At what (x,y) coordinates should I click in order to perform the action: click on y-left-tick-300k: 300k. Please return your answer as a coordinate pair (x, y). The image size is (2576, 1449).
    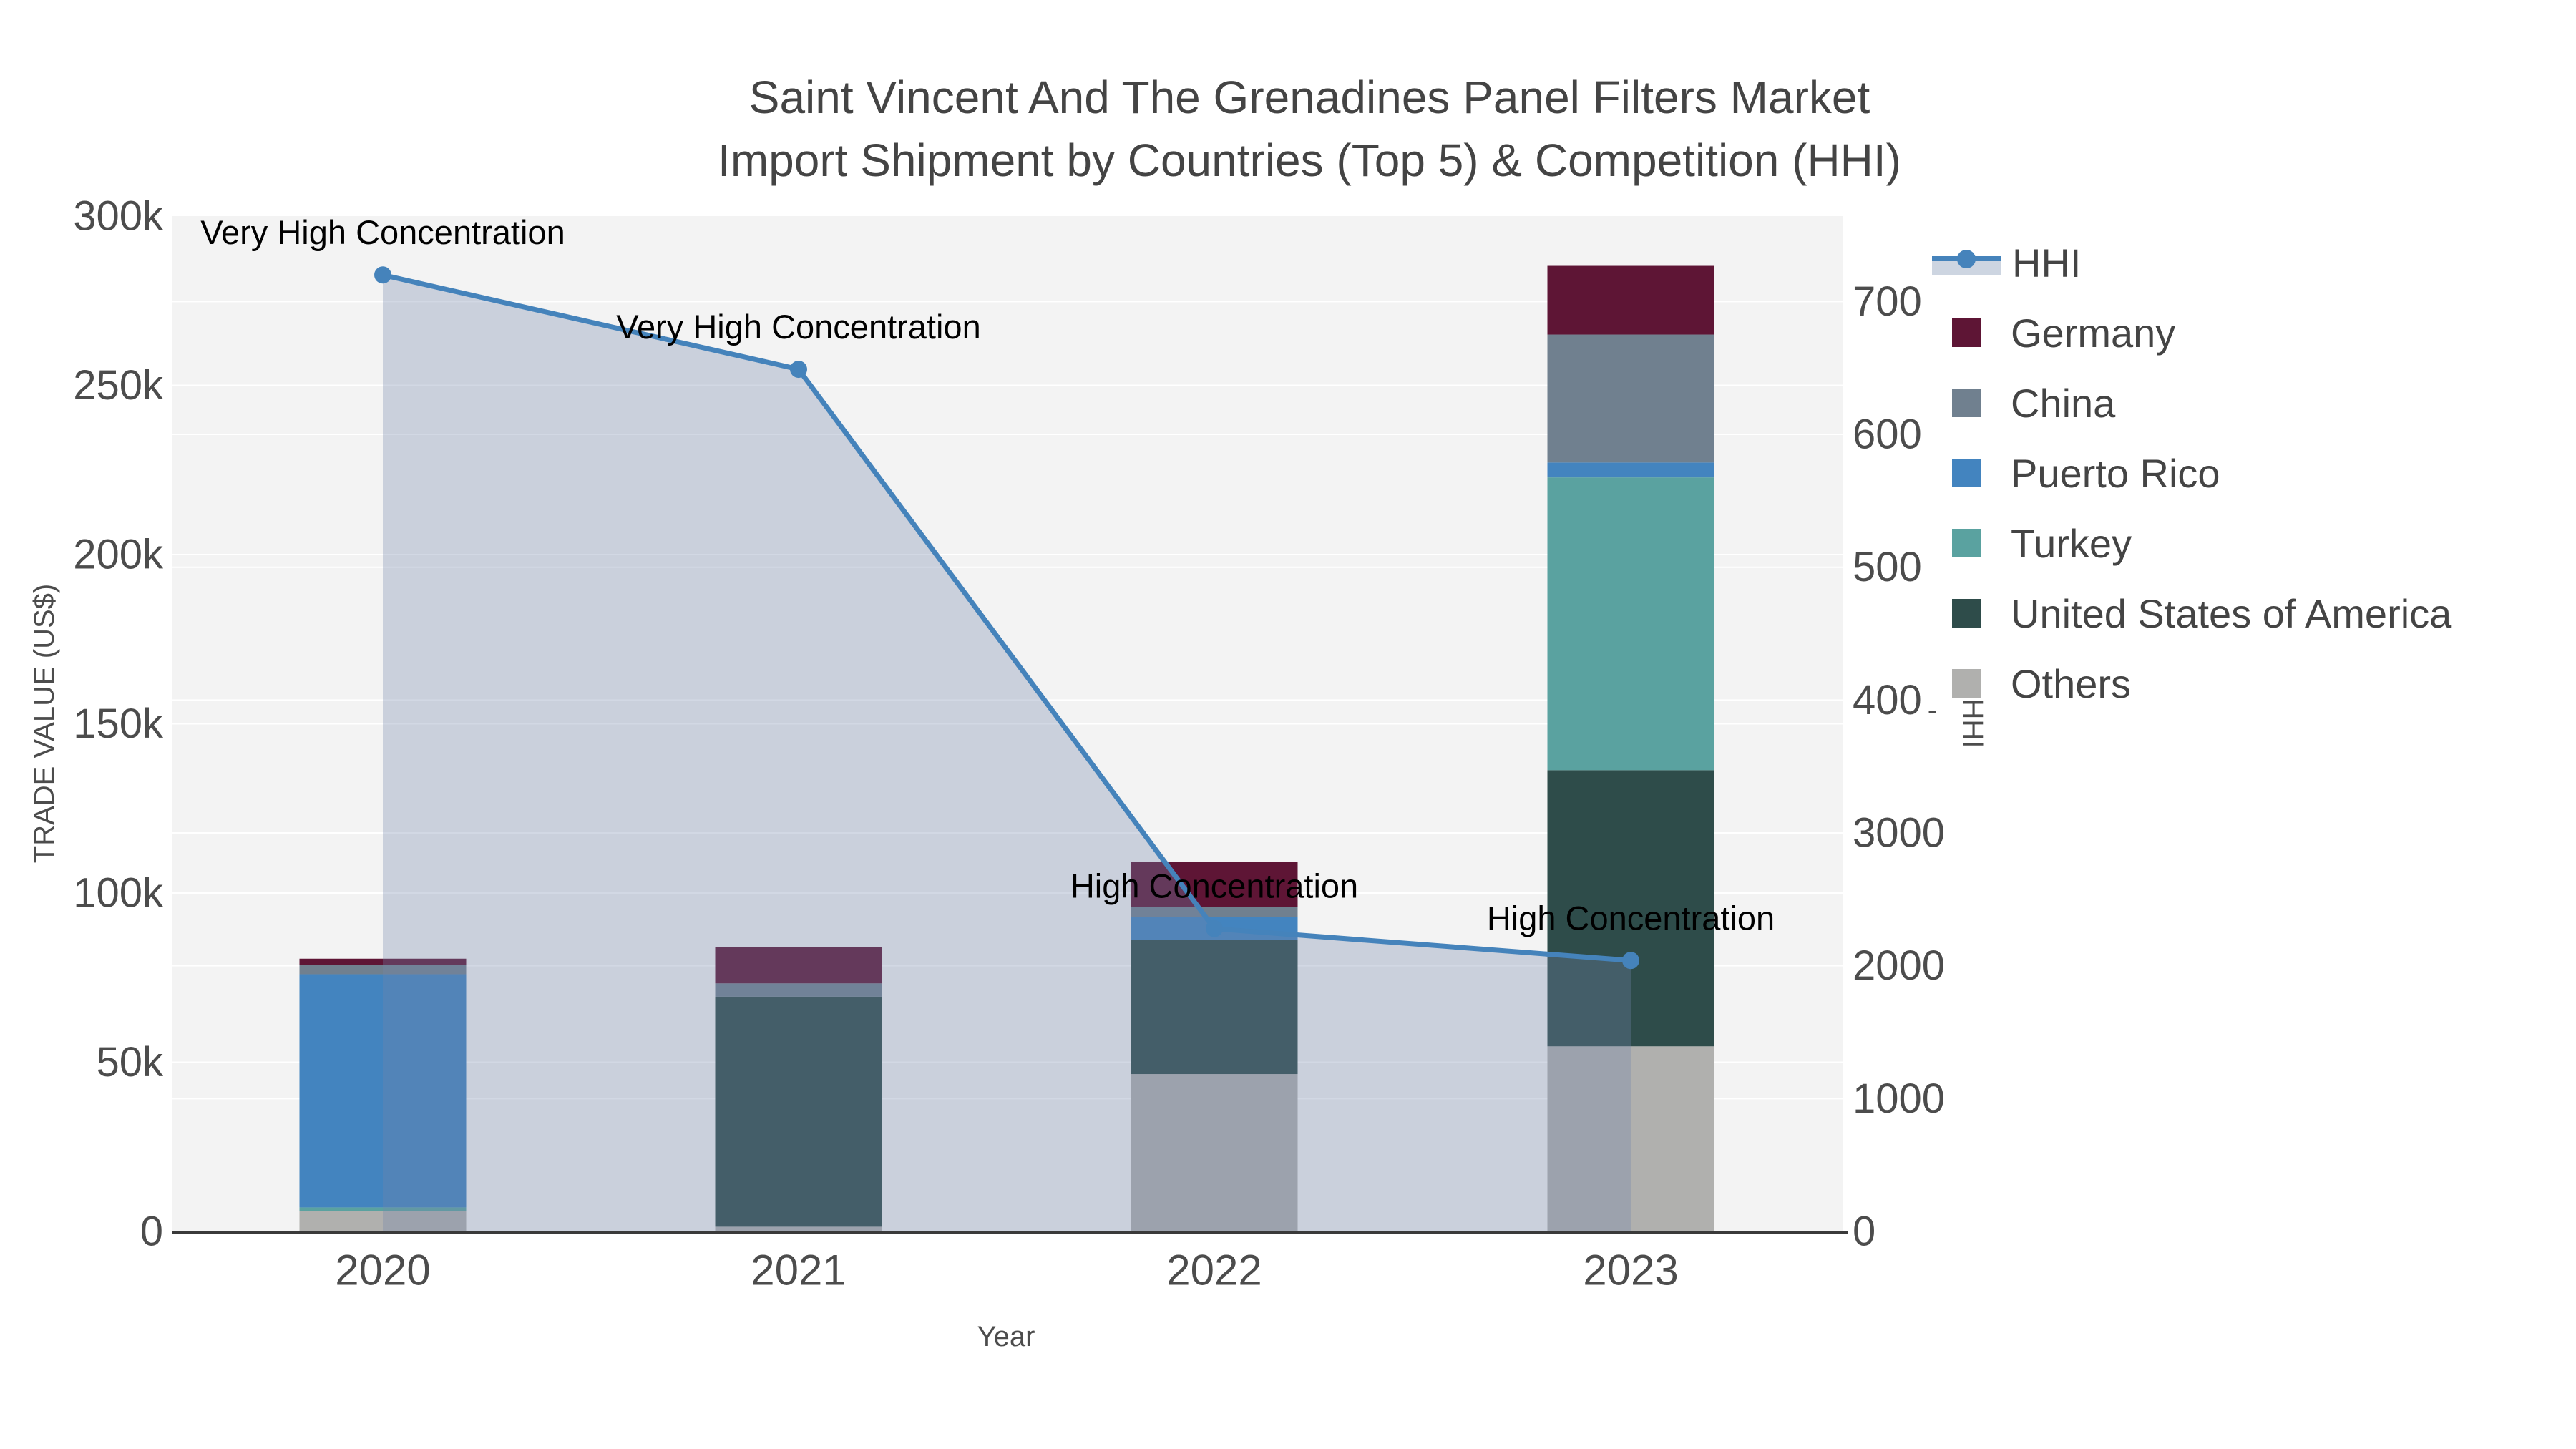
    Looking at the image, I should click on (118, 217).